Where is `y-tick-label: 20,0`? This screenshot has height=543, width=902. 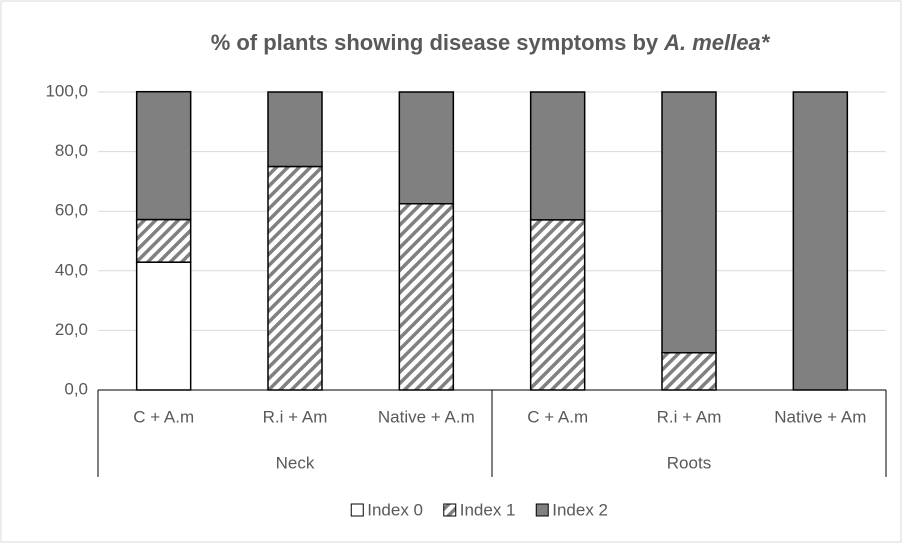 y-tick-label: 20,0 is located at coordinates (71, 329).